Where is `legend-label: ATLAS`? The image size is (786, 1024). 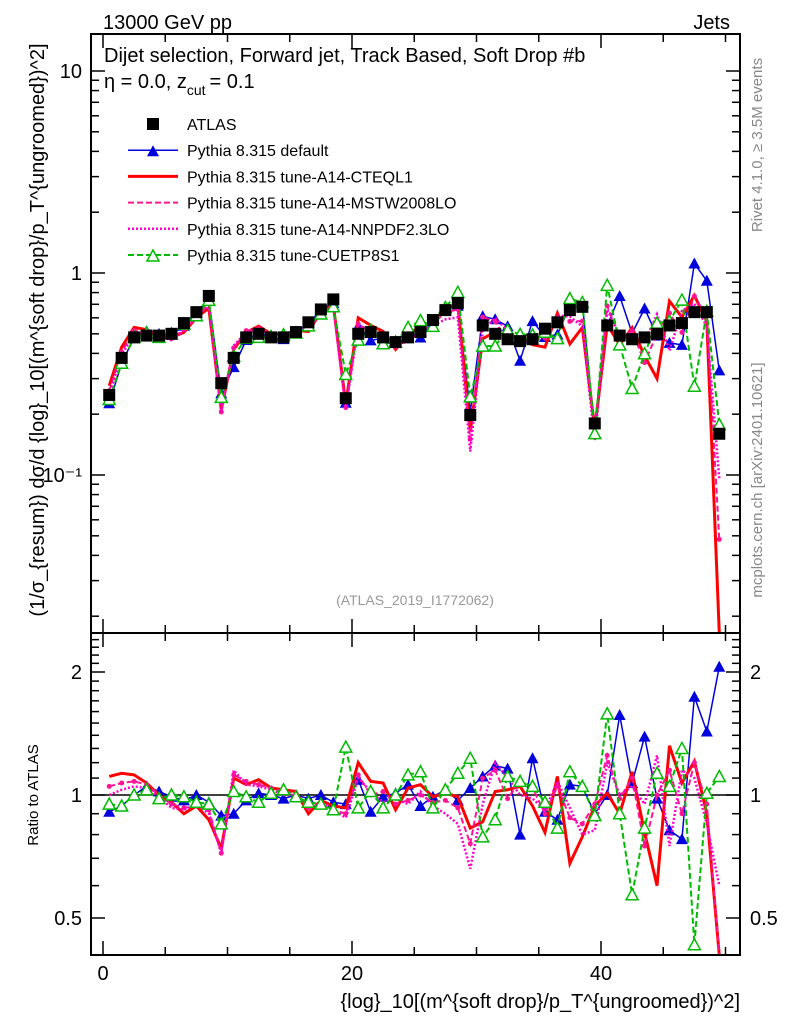 legend-label: ATLAS is located at coordinates (212, 125).